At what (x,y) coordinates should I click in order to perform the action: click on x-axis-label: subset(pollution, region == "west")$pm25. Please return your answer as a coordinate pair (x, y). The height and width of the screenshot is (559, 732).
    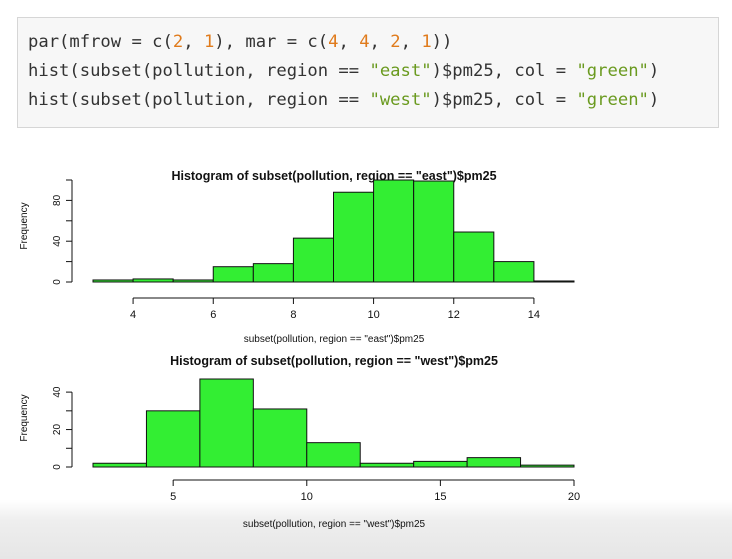
    Looking at the image, I should click on (334, 524).